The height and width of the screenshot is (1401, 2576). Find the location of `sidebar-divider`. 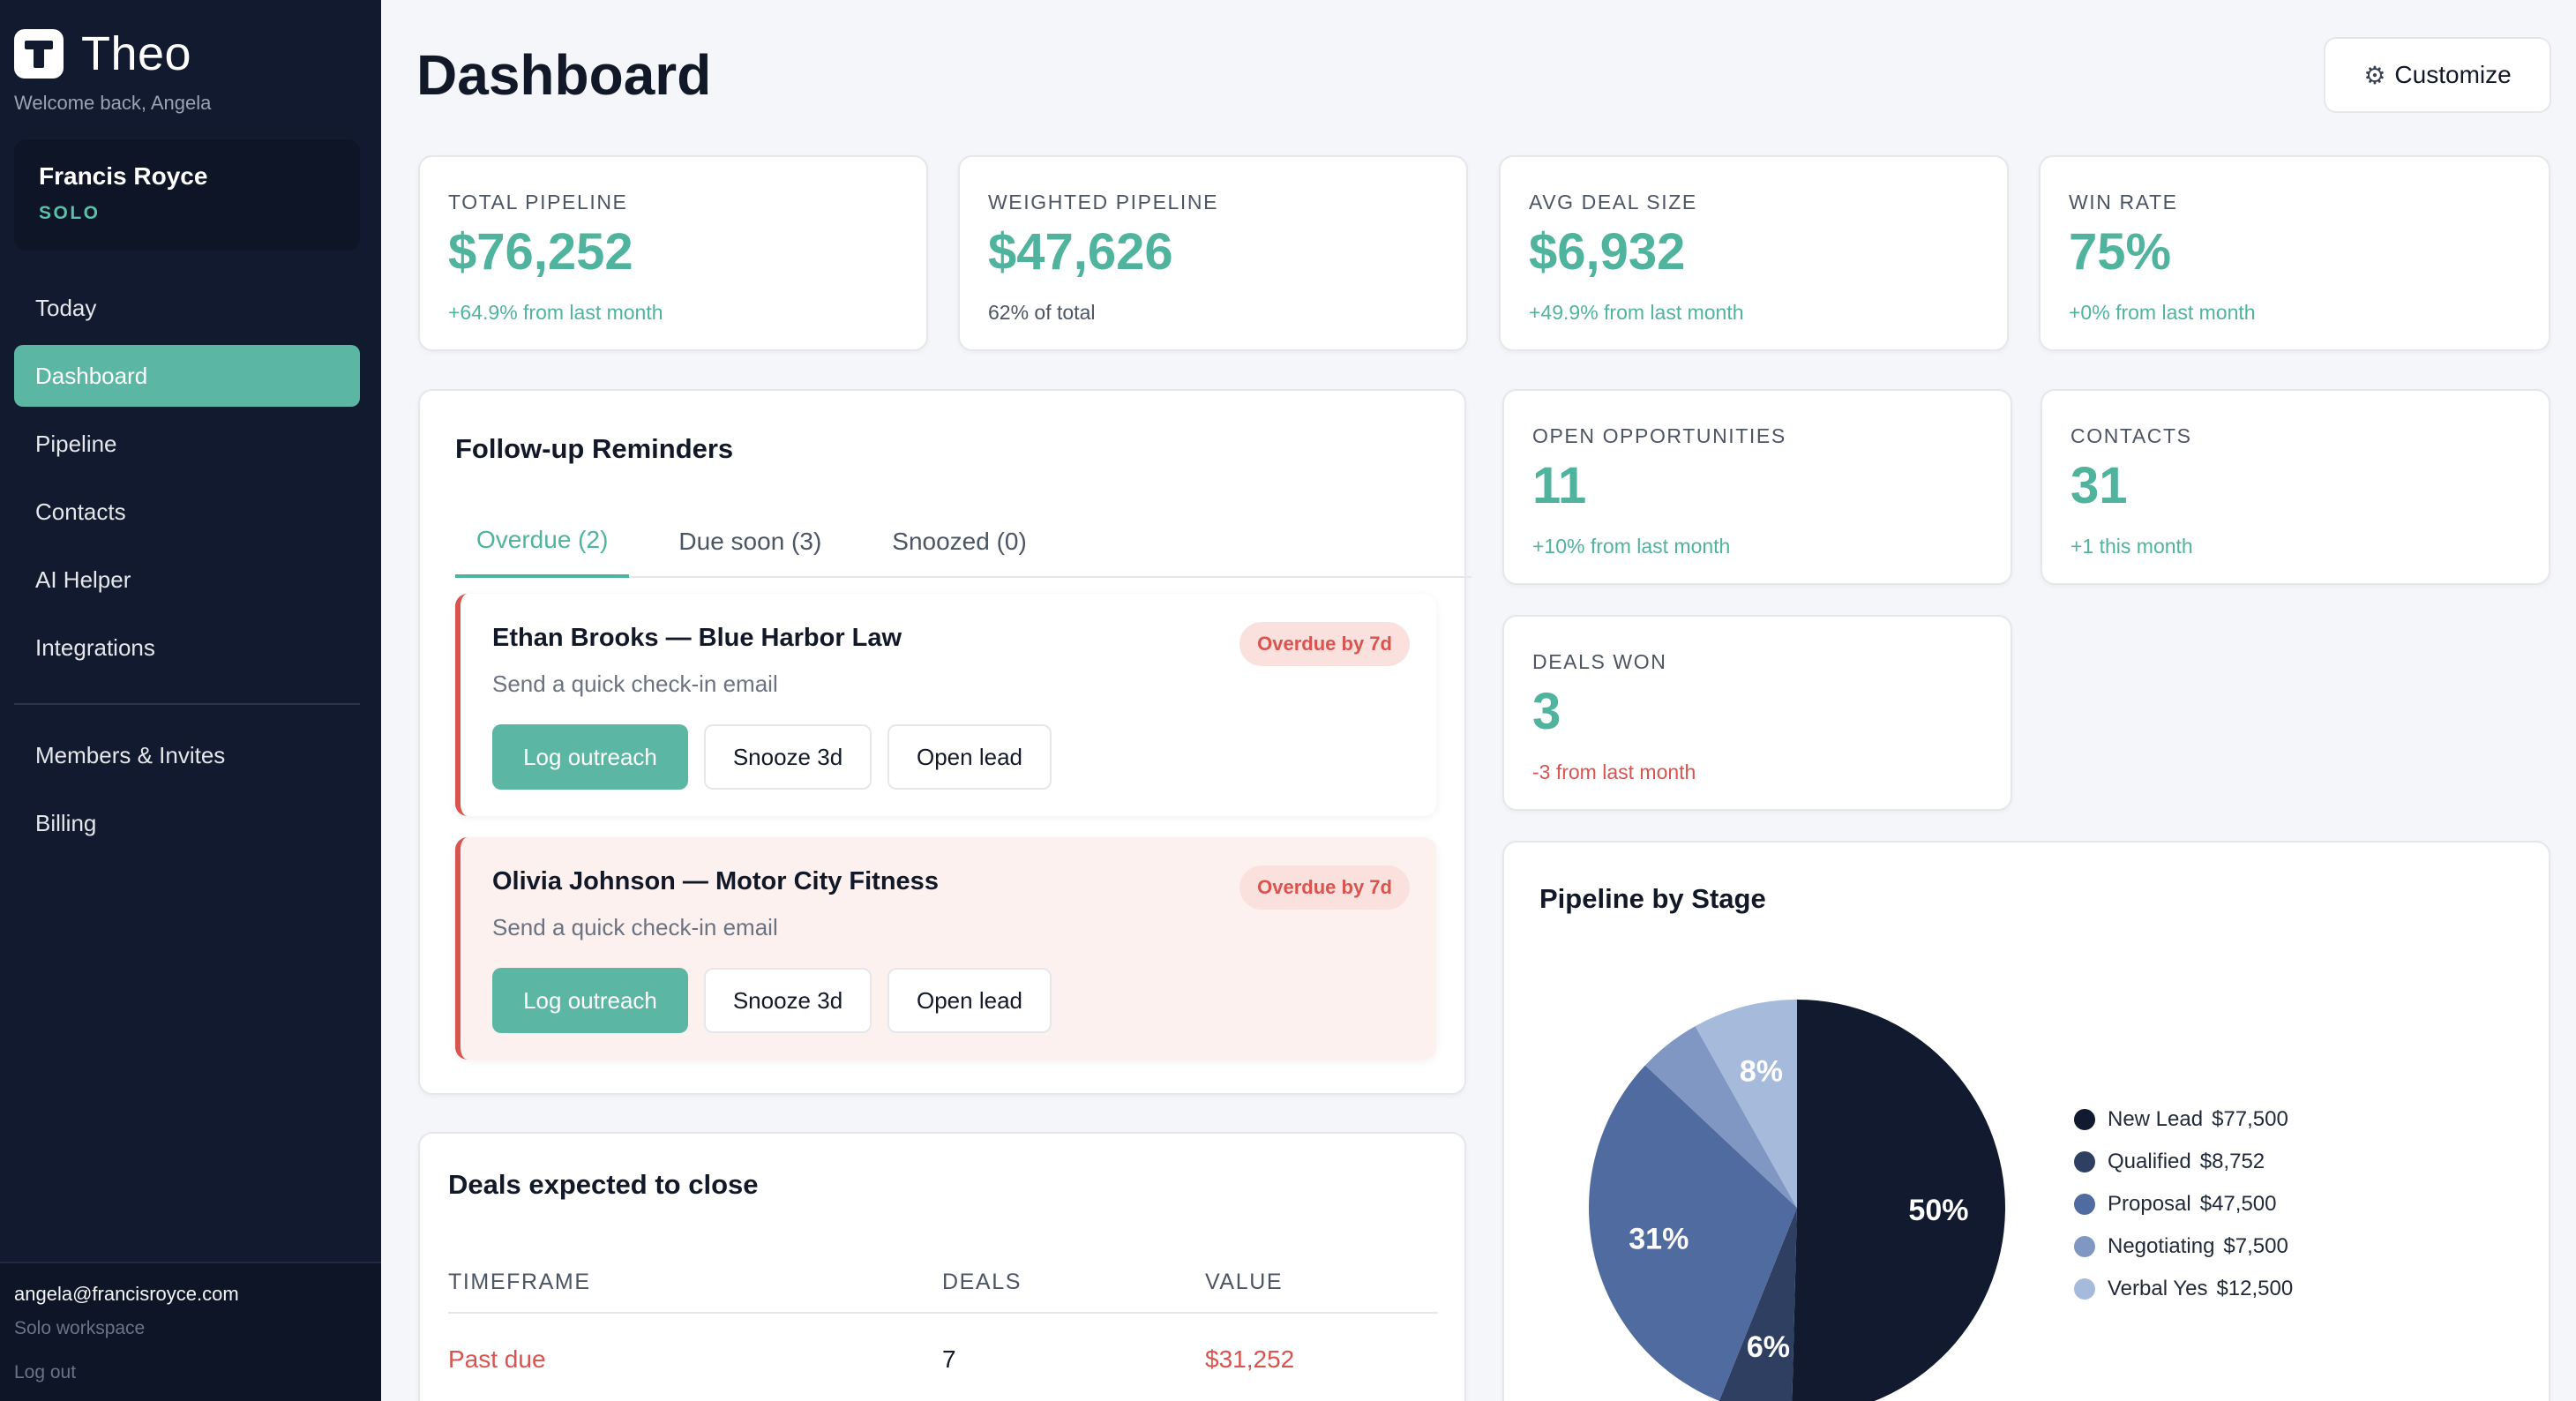

sidebar-divider is located at coordinates (187, 704).